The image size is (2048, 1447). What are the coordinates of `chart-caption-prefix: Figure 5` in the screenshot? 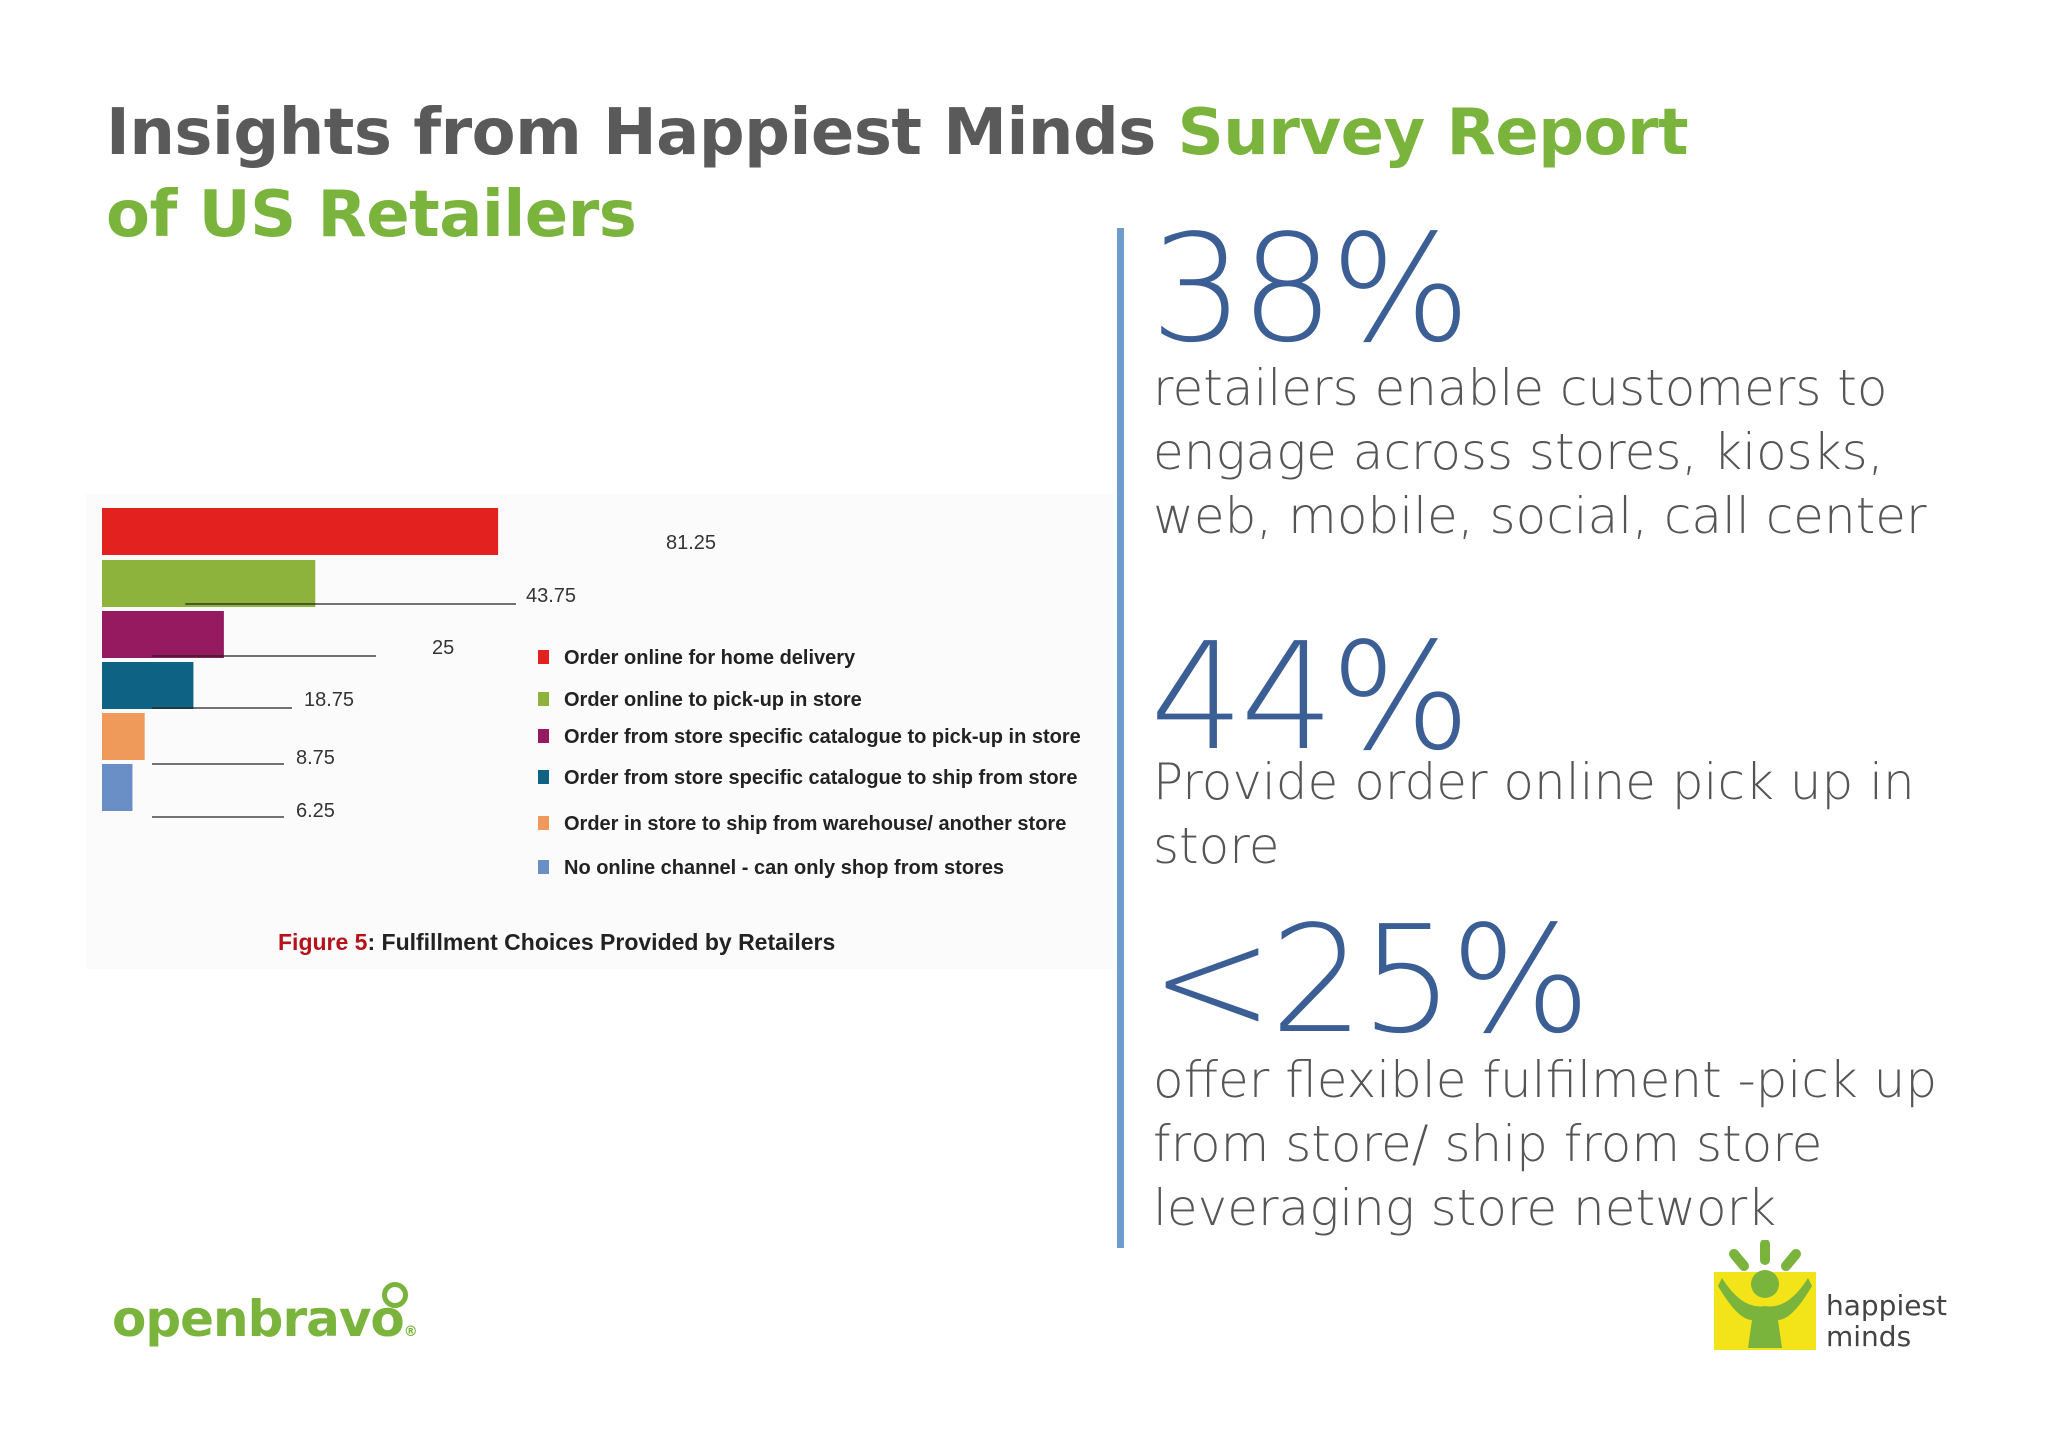 It's located at (323, 942).